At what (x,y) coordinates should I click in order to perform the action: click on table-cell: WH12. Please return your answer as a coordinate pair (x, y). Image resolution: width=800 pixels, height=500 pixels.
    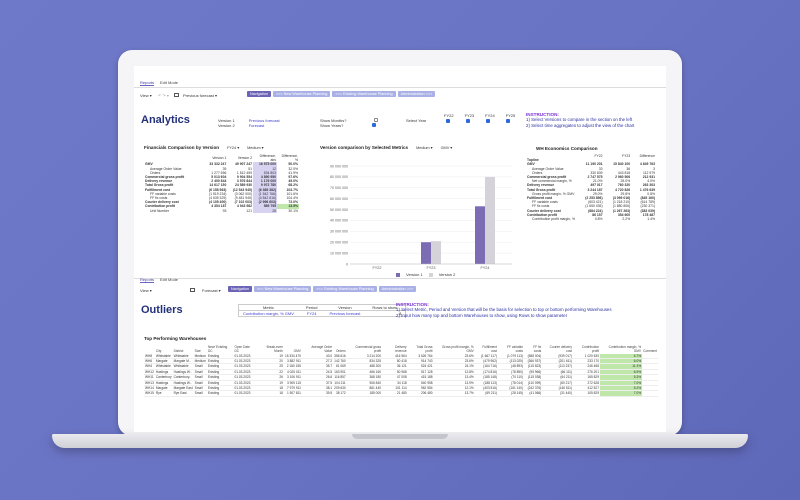
    Looking at the image, I should click on (149, 372).